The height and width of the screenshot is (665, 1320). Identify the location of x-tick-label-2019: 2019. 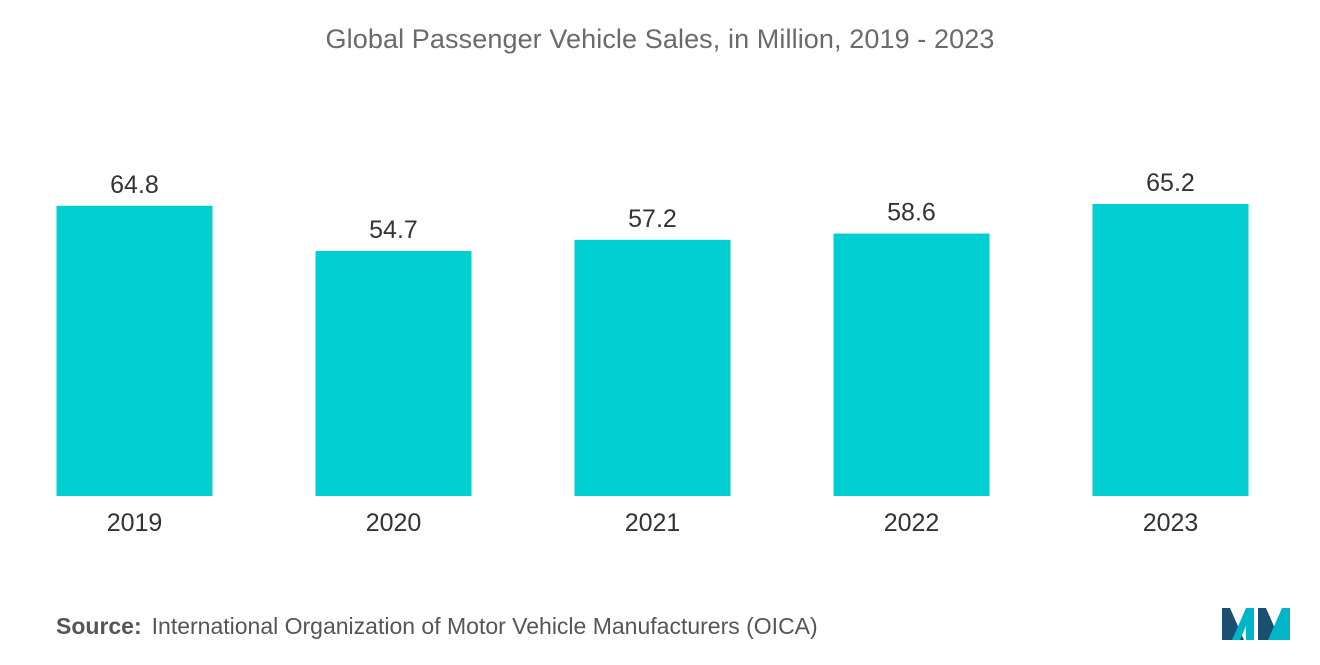
(135, 523).